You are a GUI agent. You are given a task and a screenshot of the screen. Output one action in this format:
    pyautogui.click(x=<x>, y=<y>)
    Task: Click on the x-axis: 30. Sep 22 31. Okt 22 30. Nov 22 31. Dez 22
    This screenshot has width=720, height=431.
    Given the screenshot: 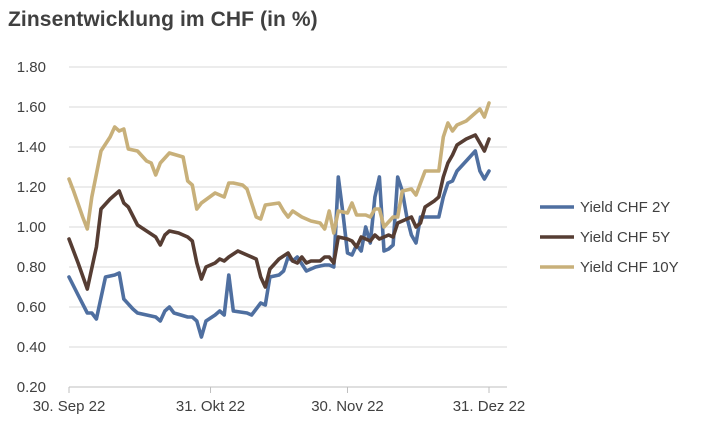 What is the action you would take?
    pyautogui.click(x=279, y=400)
    